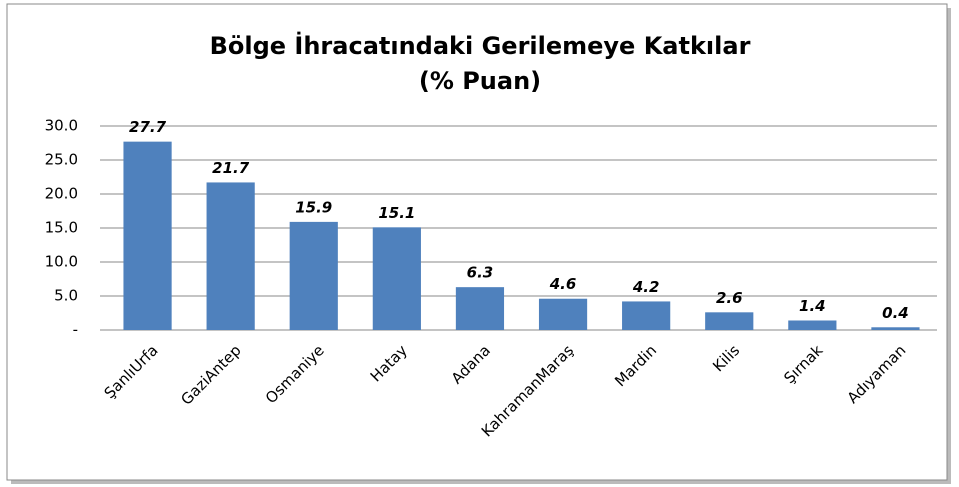 This screenshot has width=959, height=487. What do you see at coordinates (61, 126) in the screenshot?
I see `y-tick-label: 30.0` at bounding box center [61, 126].